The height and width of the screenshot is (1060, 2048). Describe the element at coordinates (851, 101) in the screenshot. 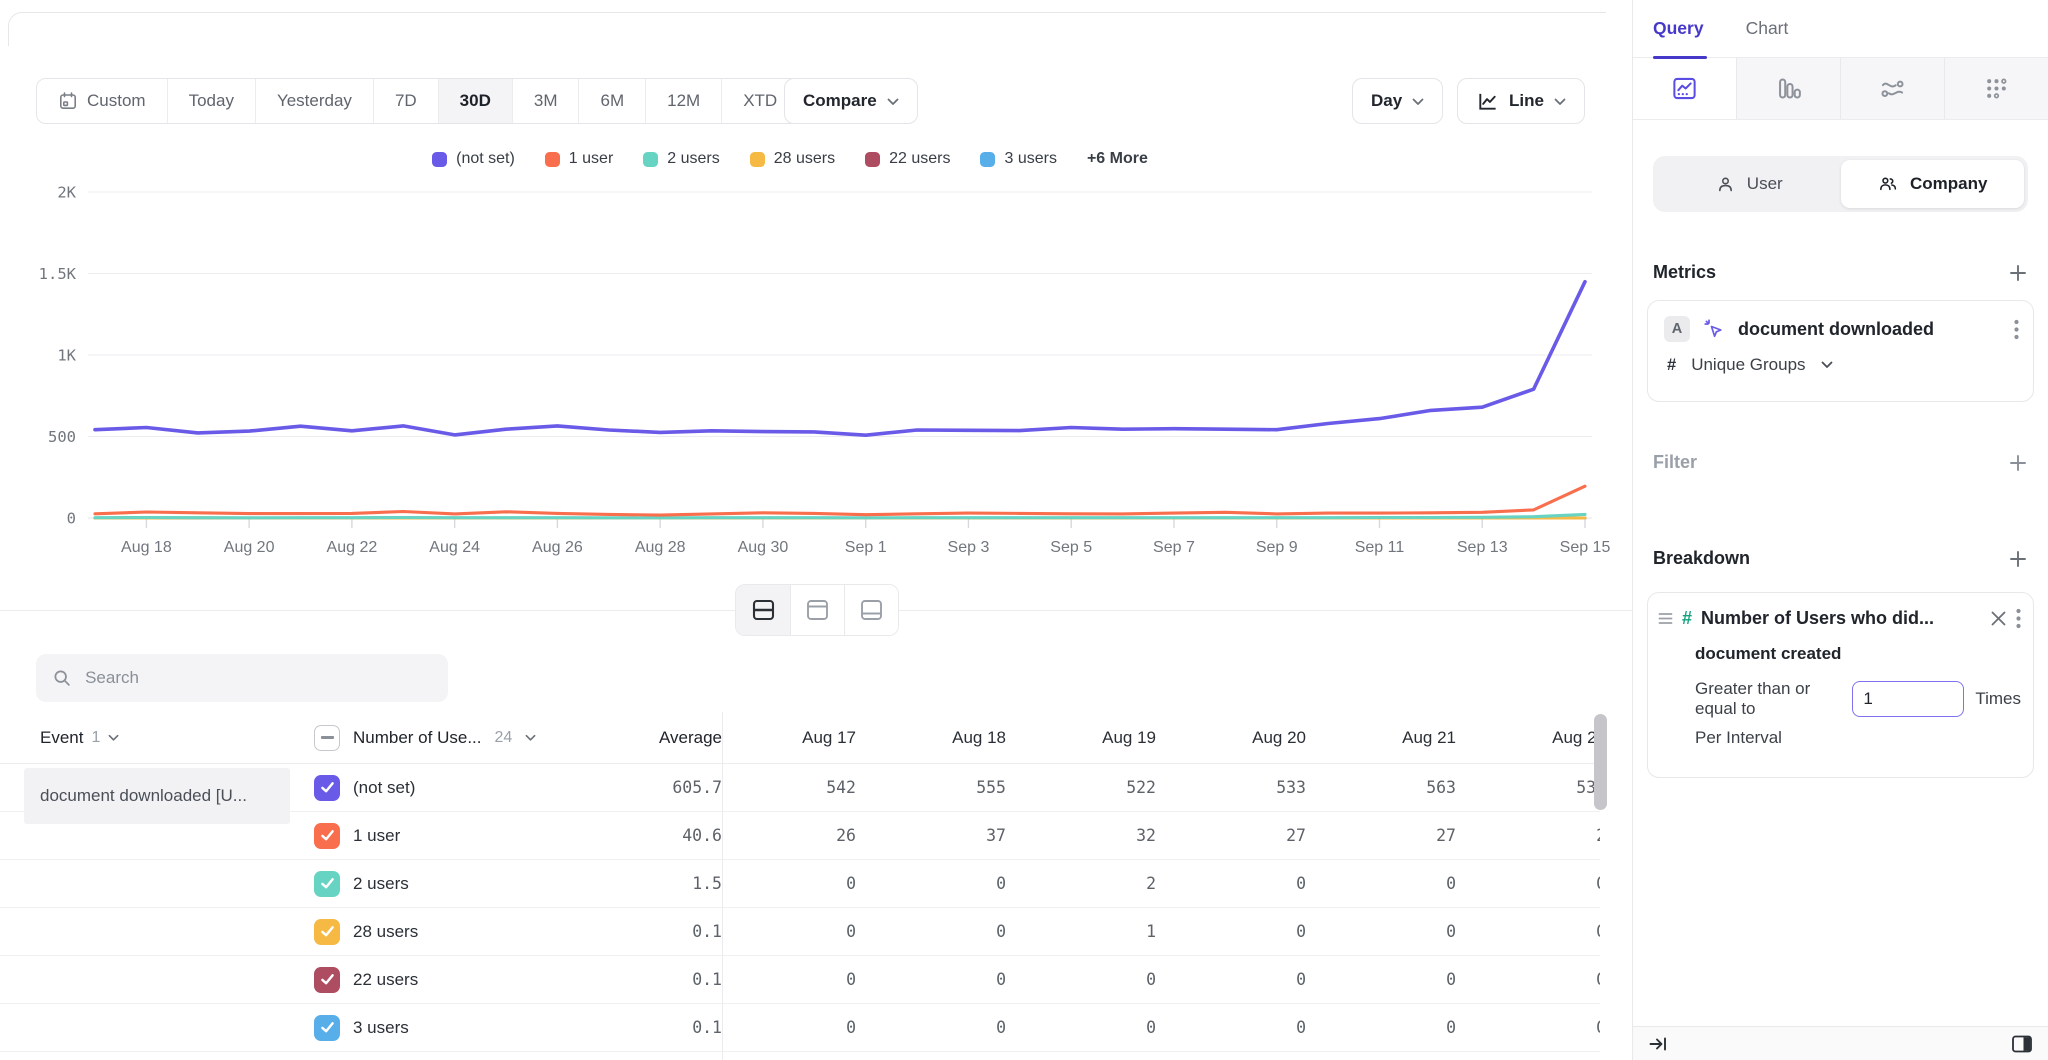

I see `compare-button: Compare` at that location.